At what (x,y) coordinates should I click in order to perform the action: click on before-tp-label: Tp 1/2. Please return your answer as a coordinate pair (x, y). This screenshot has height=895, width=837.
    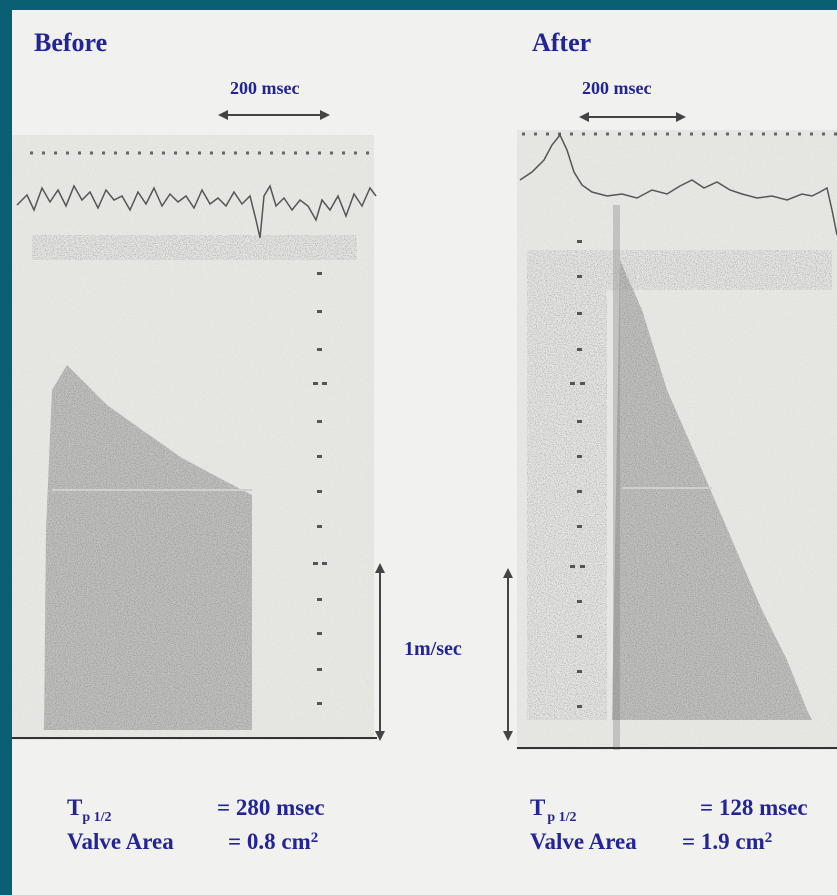
    Looking at the image, I should click on (89, 810).